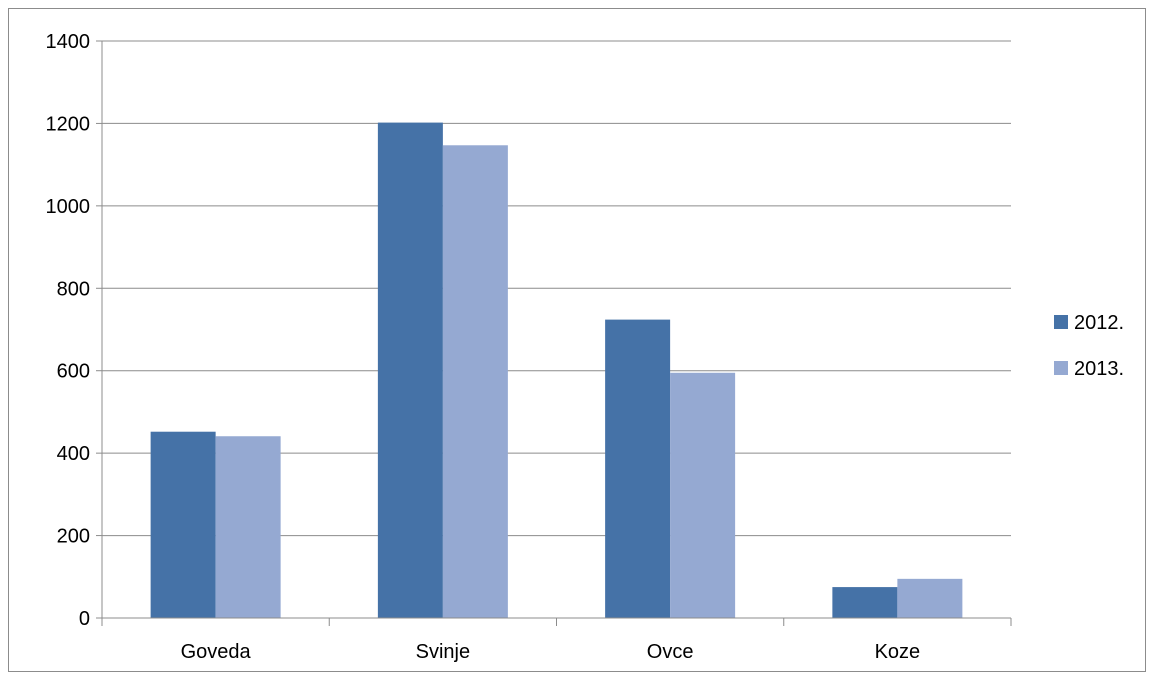 The height and width of the screenshot is (675, 1149). Describe the element at coordinates (551, 652) in the screenshot. I see `x-tick-labels: Goveda Svinje Ovce Koze` at that location.